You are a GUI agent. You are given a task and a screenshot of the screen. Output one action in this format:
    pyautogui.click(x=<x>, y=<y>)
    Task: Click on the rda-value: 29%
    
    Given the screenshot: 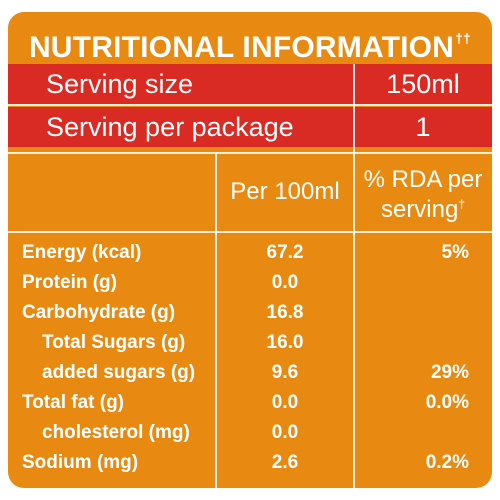 What is the action you would take?
    pyautogui.click(x=449, y=372)
    